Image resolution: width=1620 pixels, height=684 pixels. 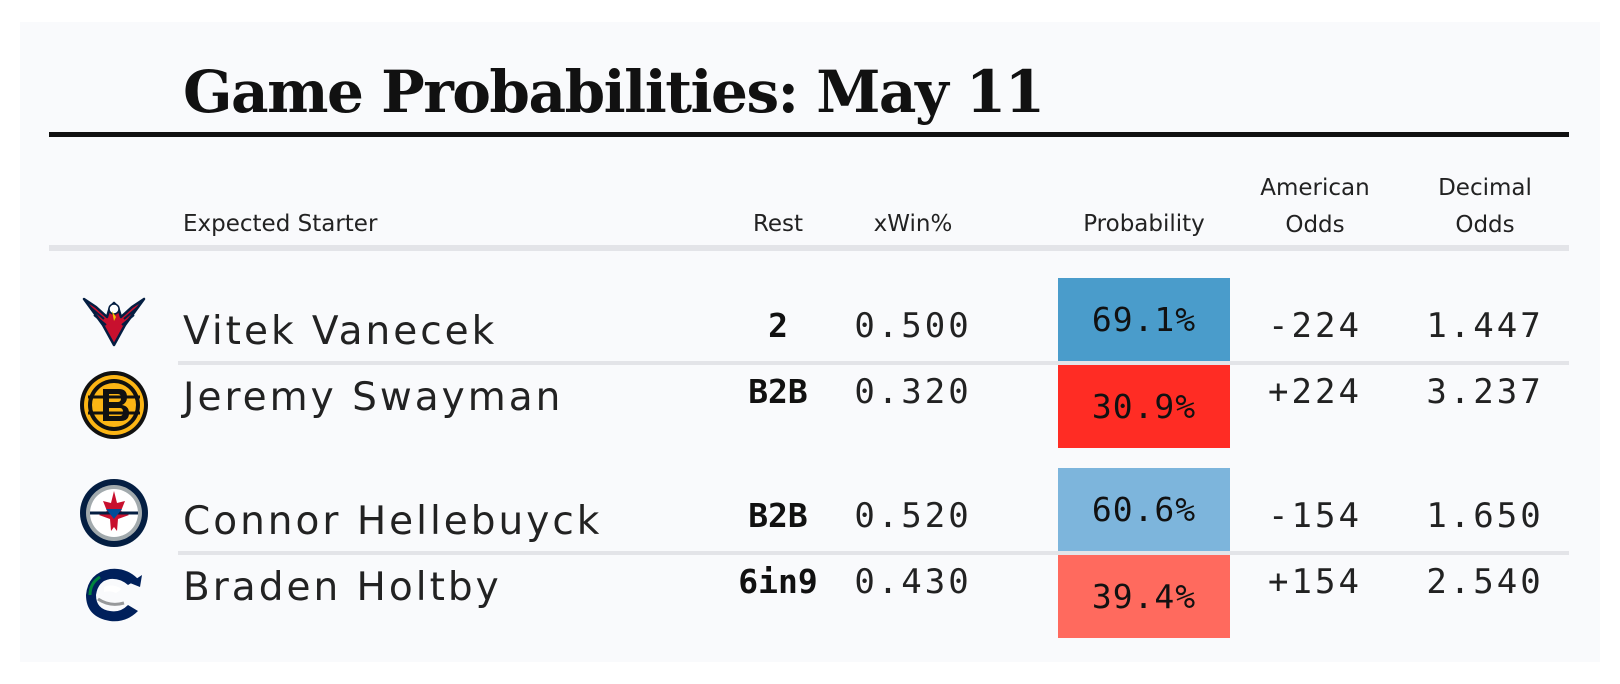 I want to click on starter-name: Vitek Vanecek, so click(x=340, y=331).